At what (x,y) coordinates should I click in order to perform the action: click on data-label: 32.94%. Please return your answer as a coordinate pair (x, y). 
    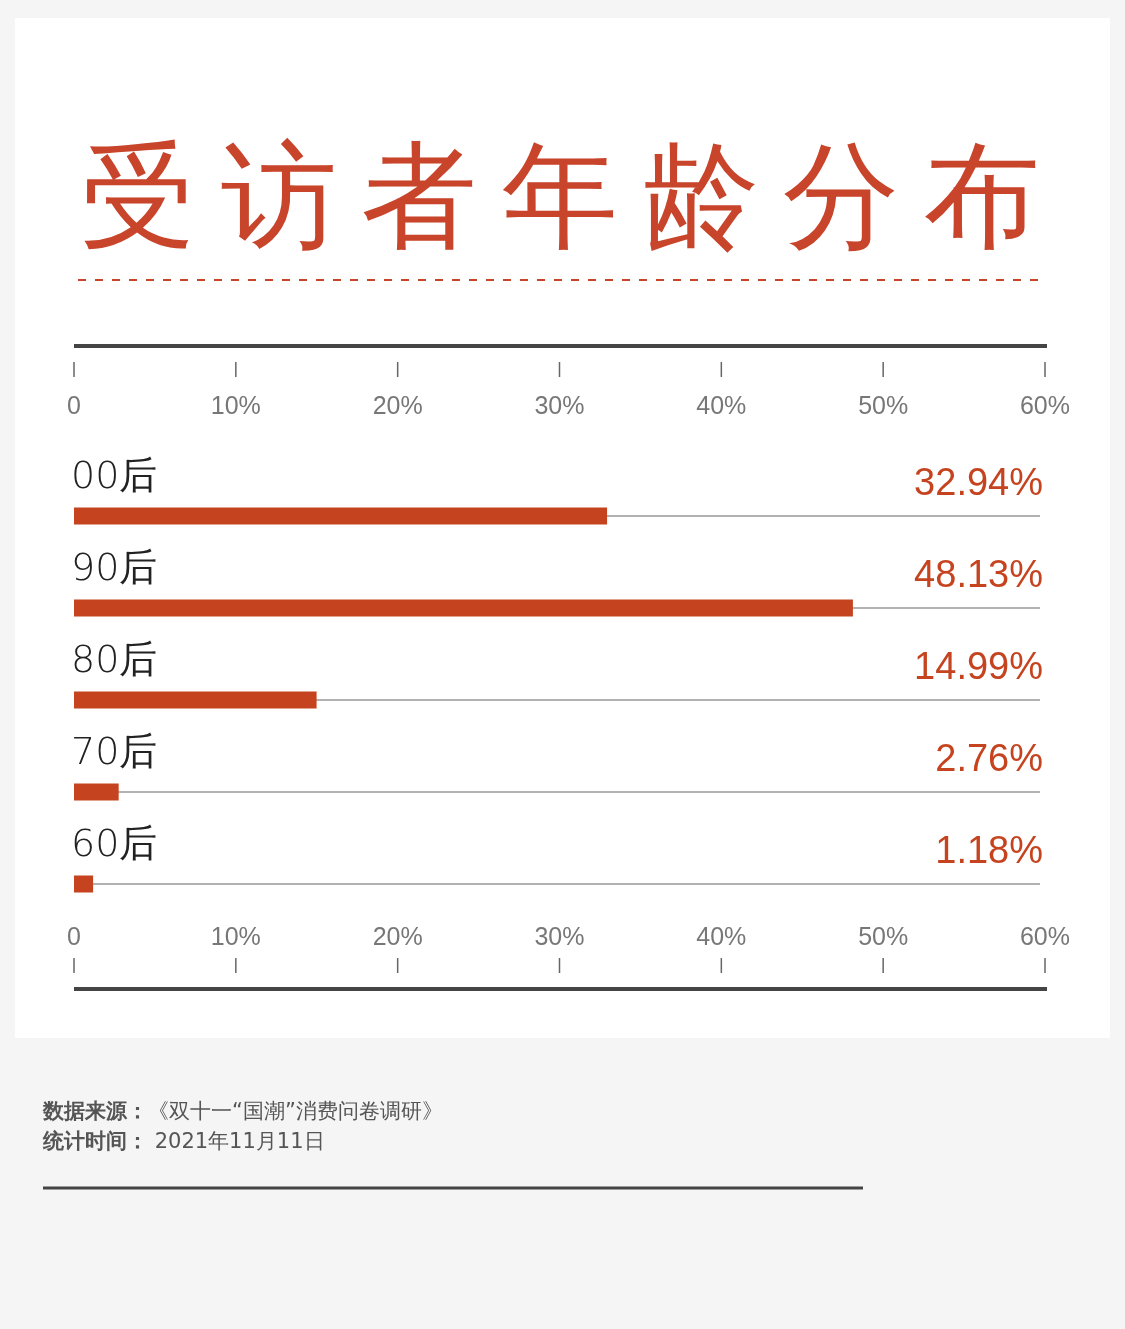
    Looking at the image, I should click on (978, 482).